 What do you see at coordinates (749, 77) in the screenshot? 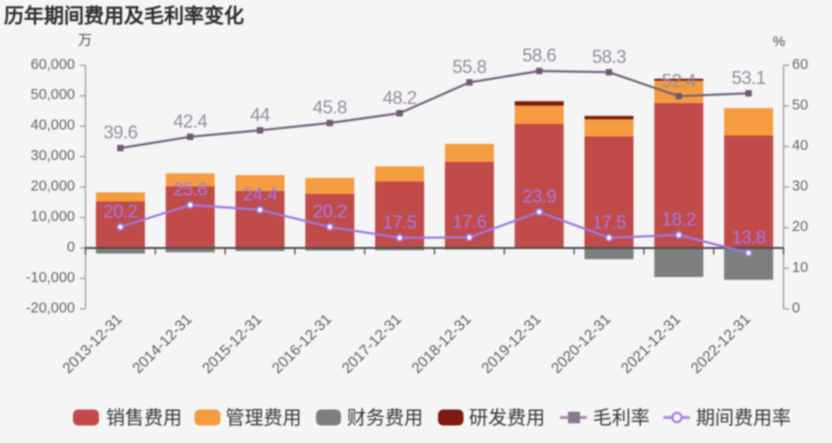
I see `svg-text: 53.1` at bounding box center [749, 77].